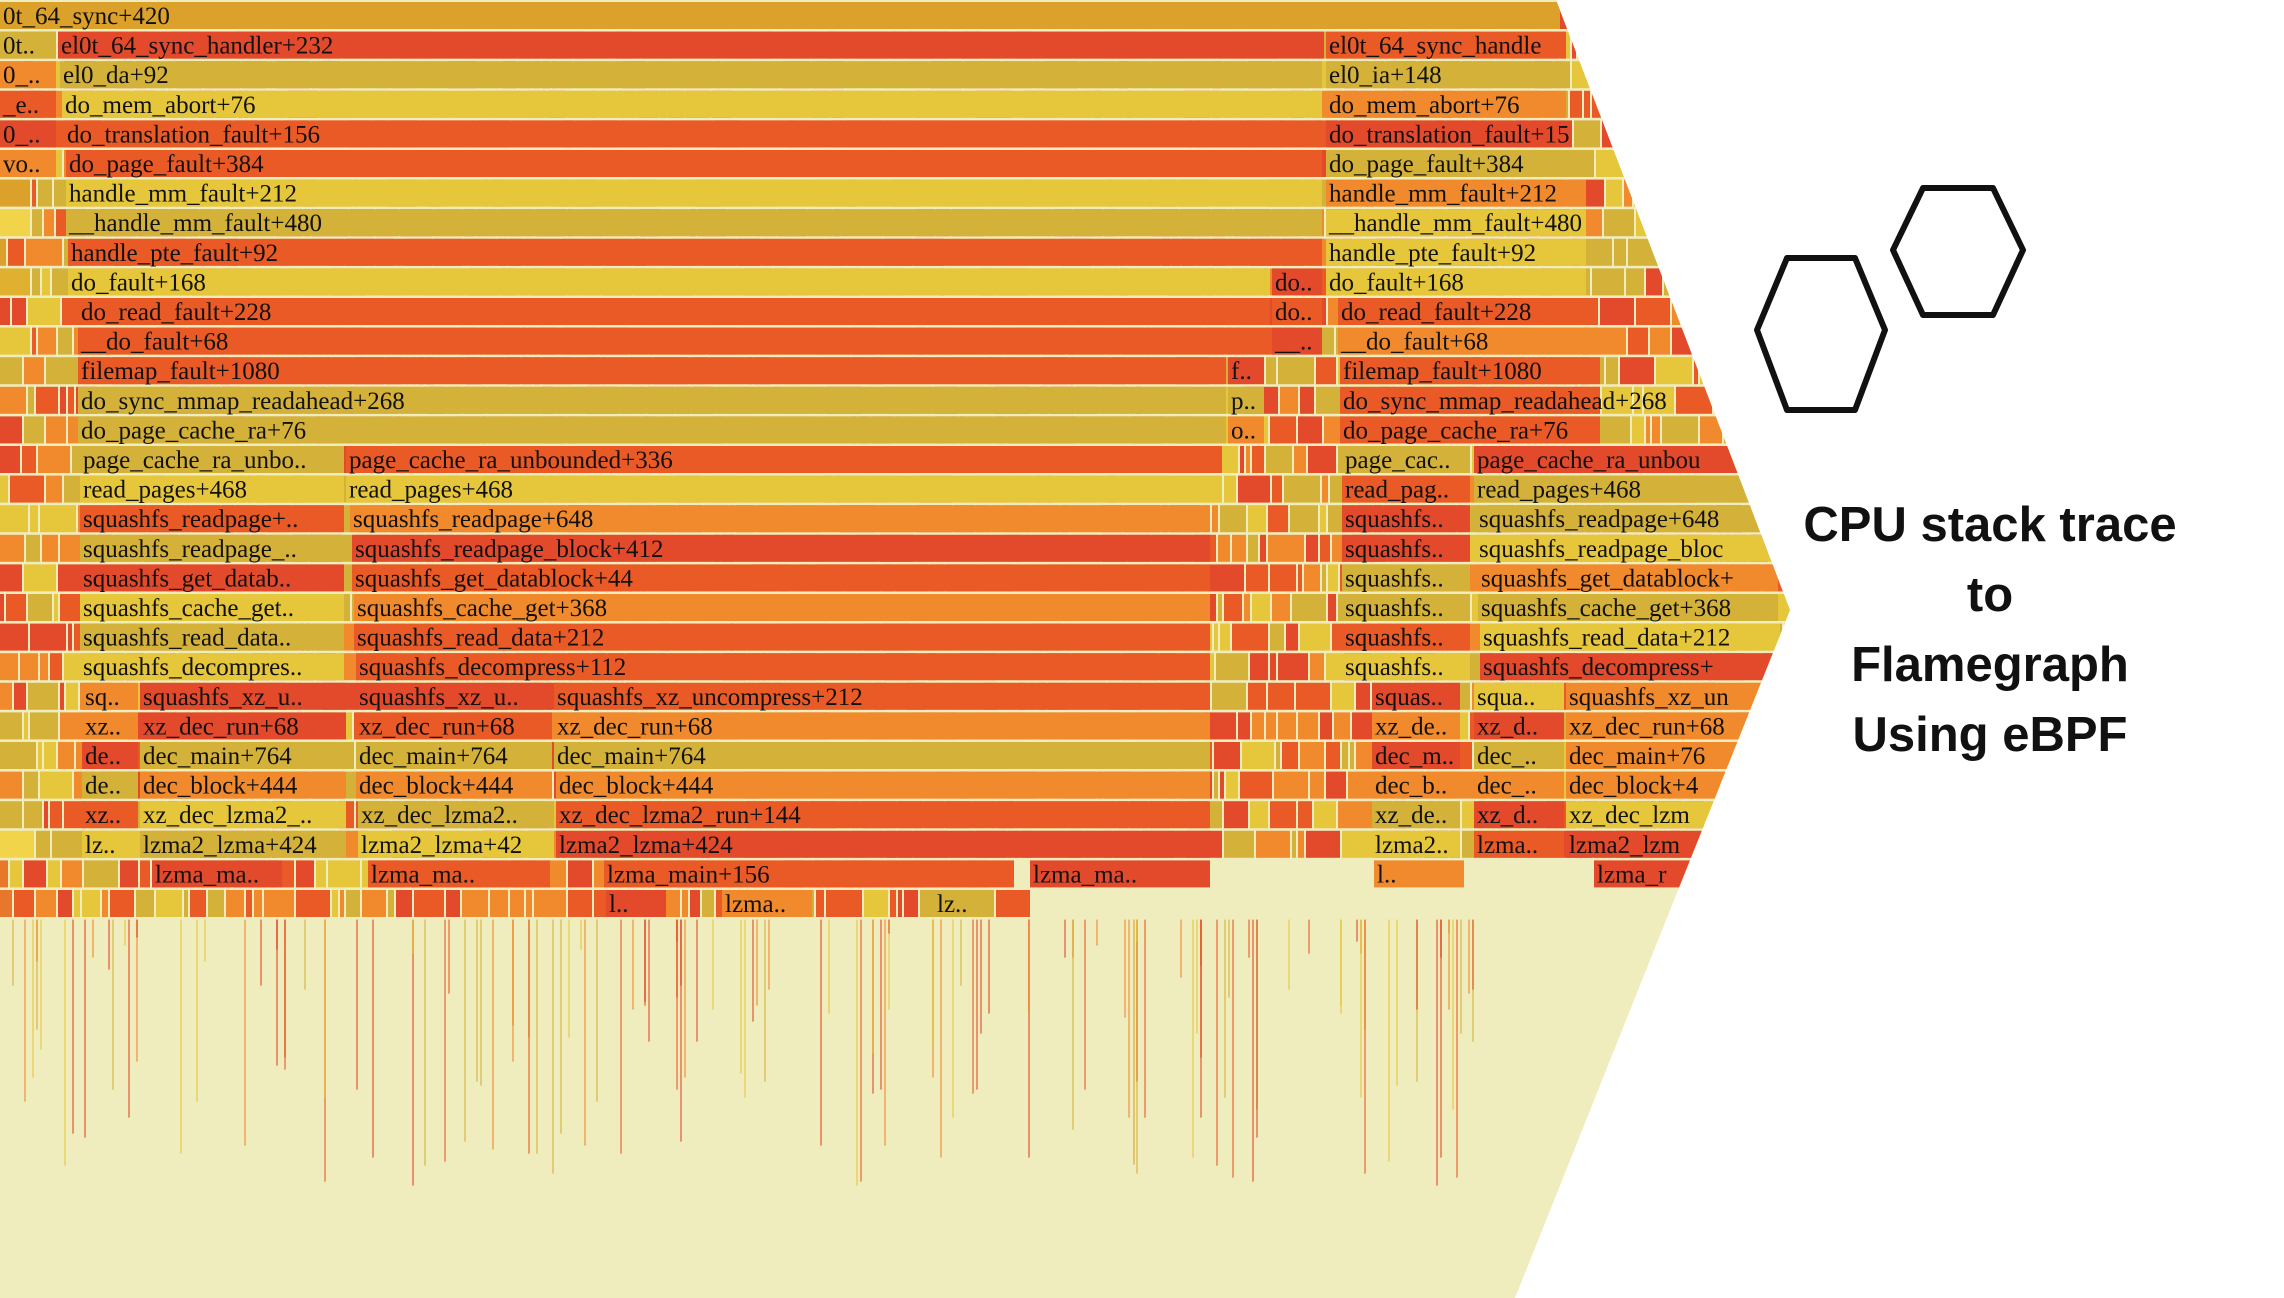 The width and height of the screenshot is (2284, 1298). Describe the element at coordinates (1990, 735) in the screenshot. I see `caption-line-4: Using eBPF` at that location.